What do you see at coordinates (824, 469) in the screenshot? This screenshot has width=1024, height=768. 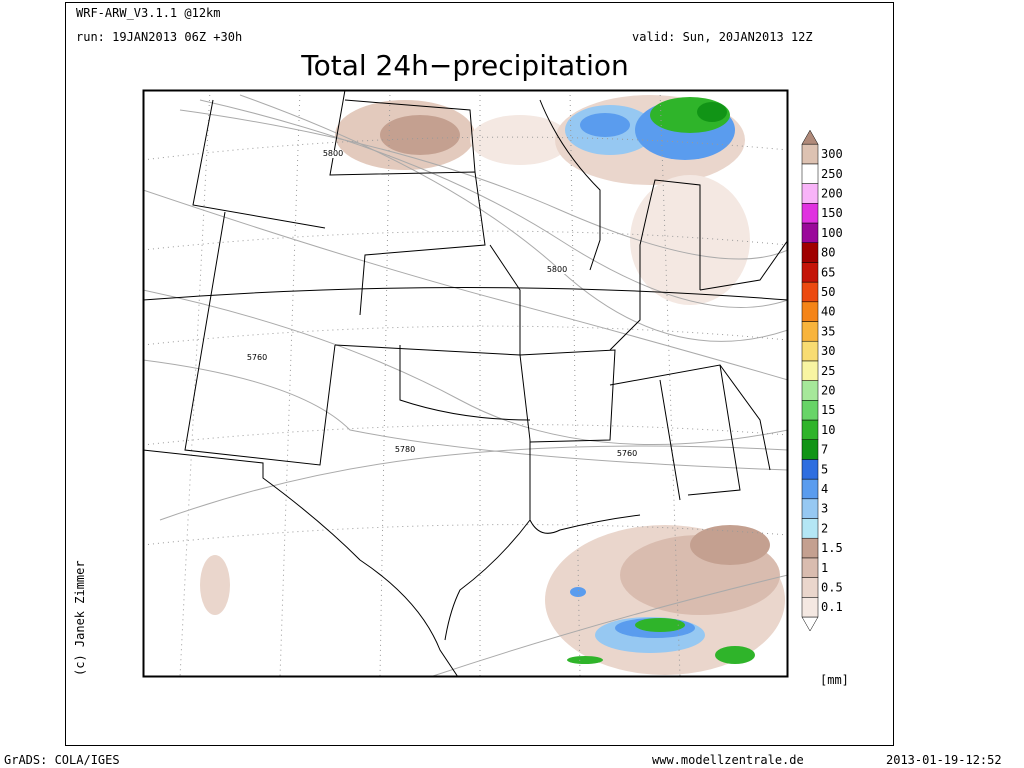 I see `colorbar-label: 5` at bounding box center [824, 469].